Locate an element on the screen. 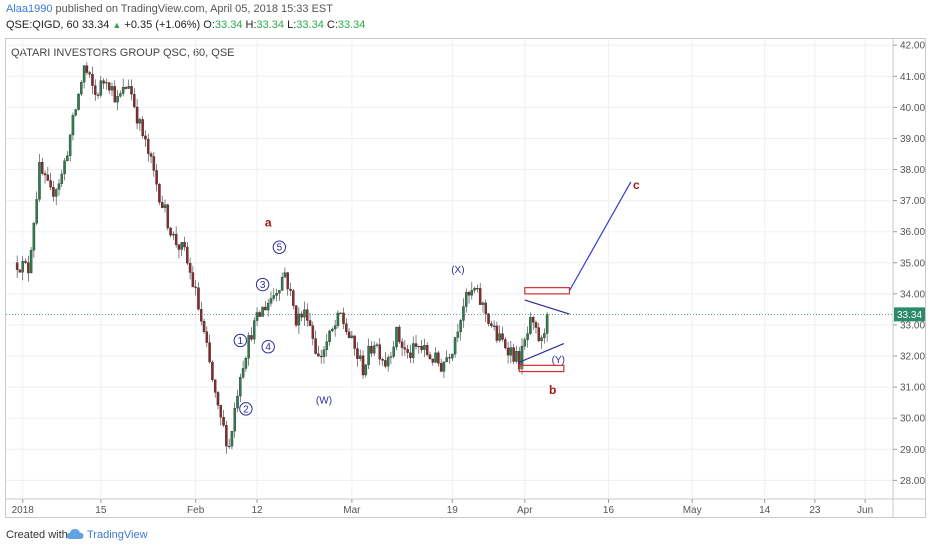 The width and height of the screenshot is (932, 550). y-tick-label: 33.00 is located at coordinates (912, 325).